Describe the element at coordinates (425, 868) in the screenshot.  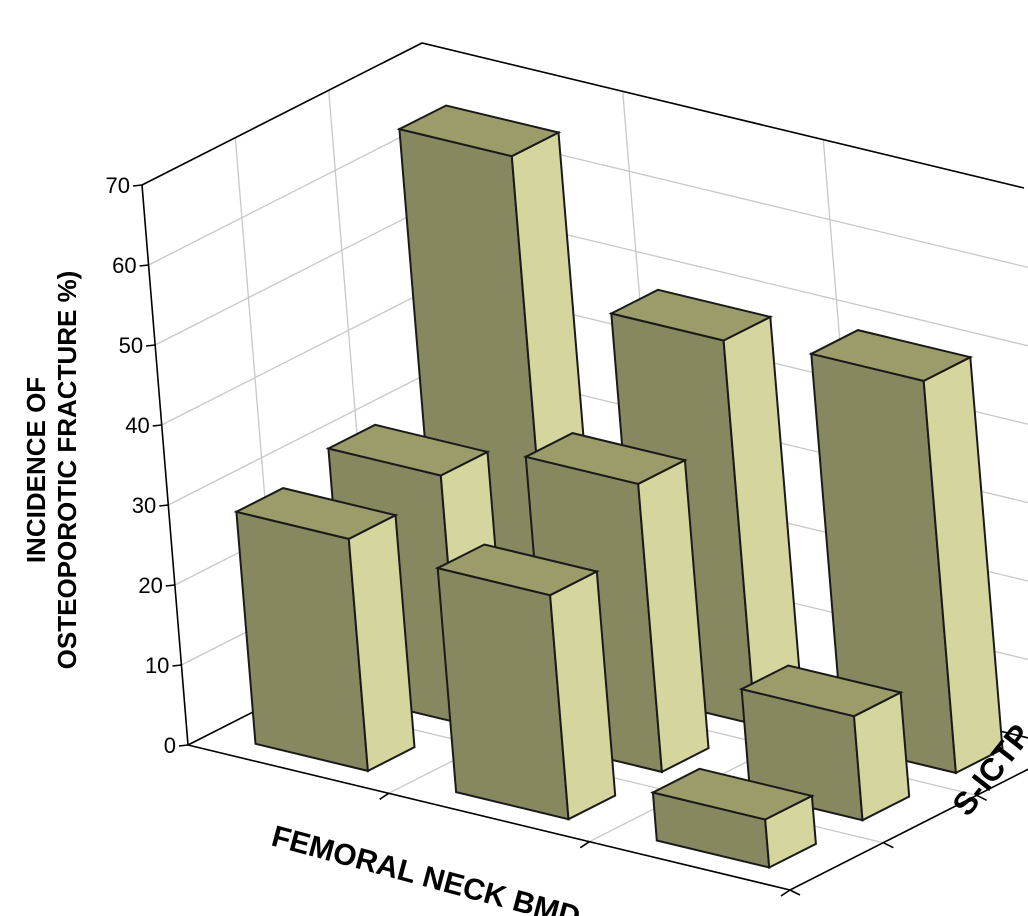
I see `x-axis-title: FEMORAL NECK BMD` at that location.